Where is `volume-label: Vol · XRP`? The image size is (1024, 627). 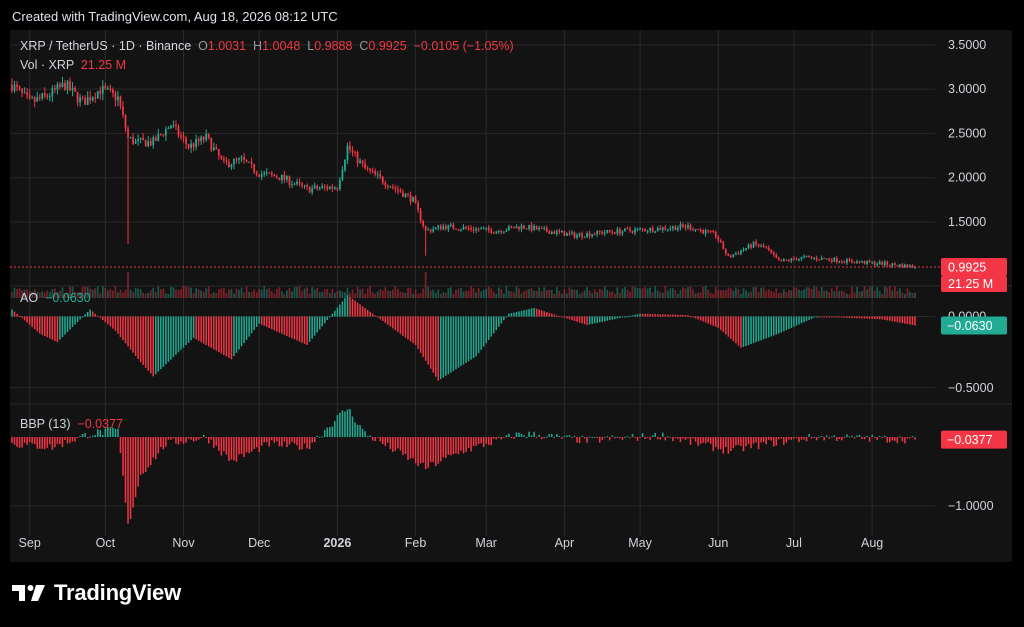
volume-label: Vol · XRP is located at coordinates (47, 65).